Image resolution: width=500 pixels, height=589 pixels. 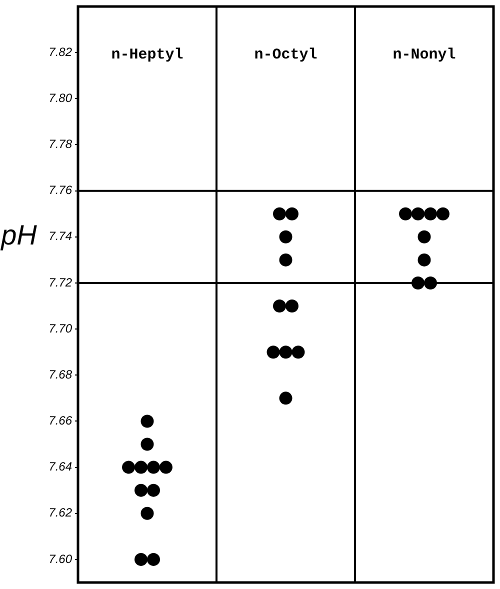 What do you see at coordinates (60, 51) in the screenshot?
I see `y-tick-label: 7.82` at bounding box center [60, 51].